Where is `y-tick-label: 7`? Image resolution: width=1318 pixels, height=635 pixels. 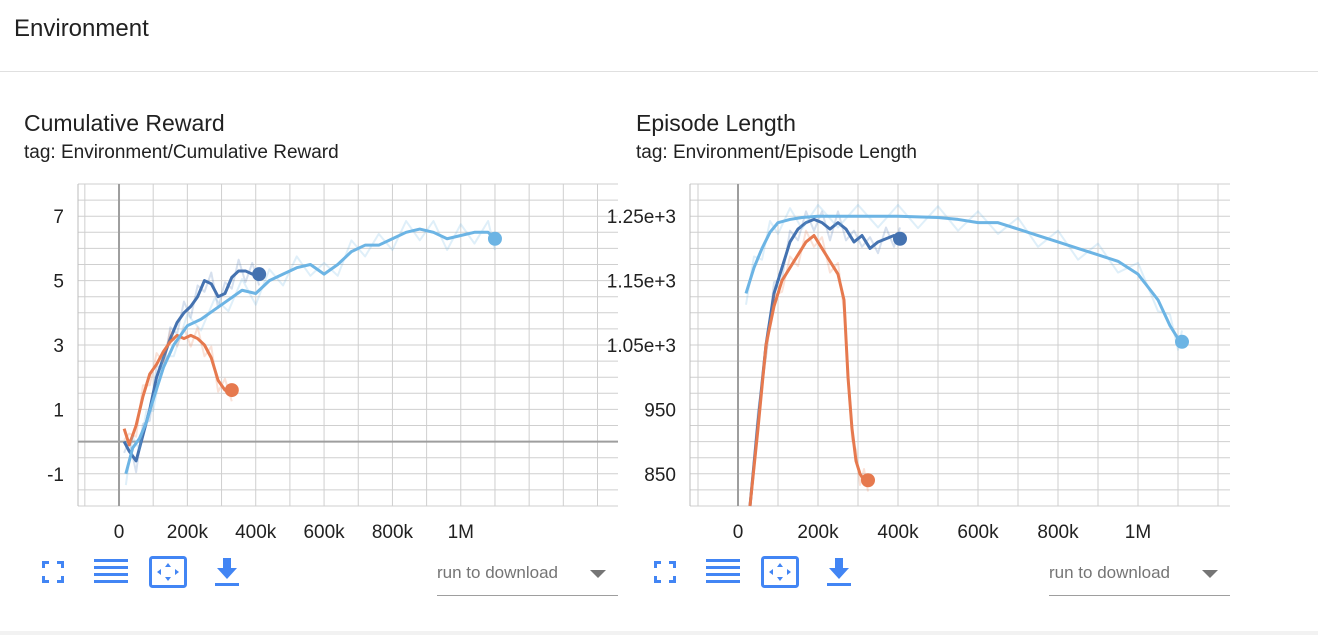
y-tick-label: 7 is located at coordinates (58, 217).